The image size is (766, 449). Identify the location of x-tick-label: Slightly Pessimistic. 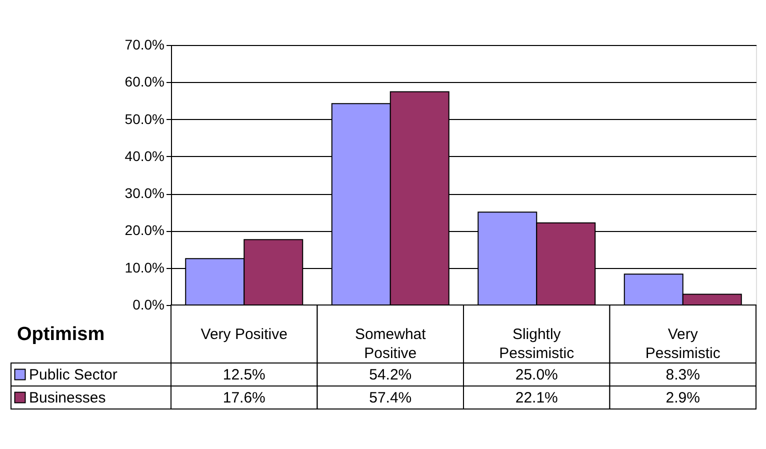
(537, 344).